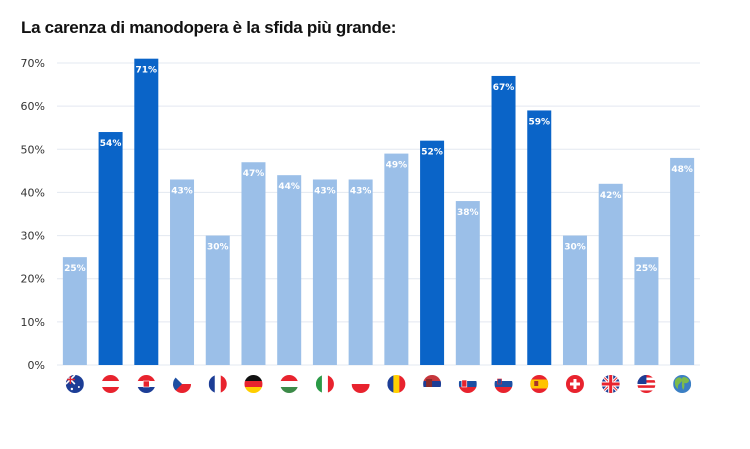 The width and height of the screenshot is (750, 449). Describe the element at coordinates (432, 252) in the screenshot. I see `bar-serbia` at that location.